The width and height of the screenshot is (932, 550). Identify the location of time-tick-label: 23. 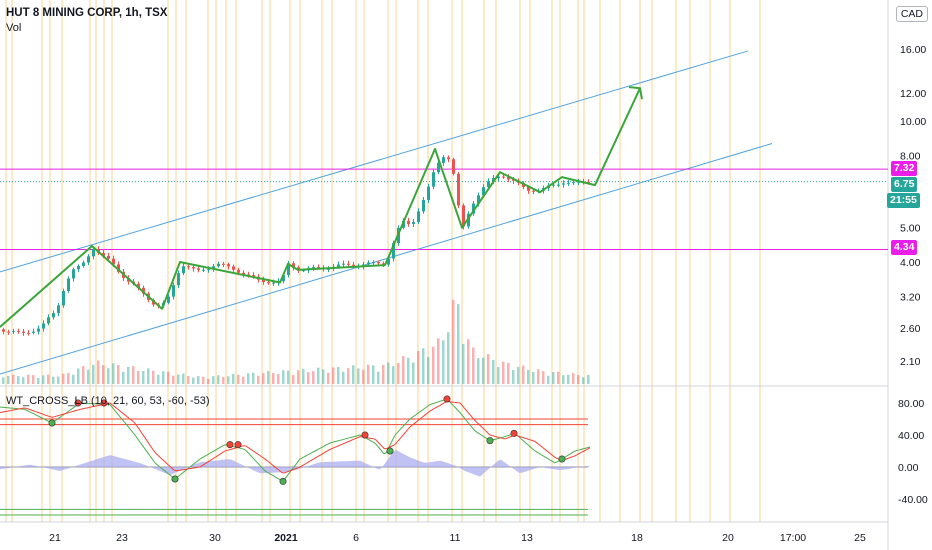
(122, 538).